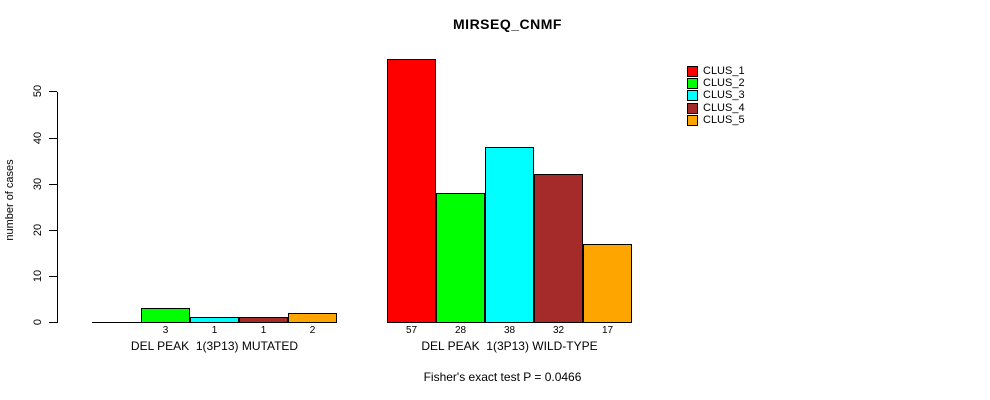 The width and height of the screenshot is (990, 400). I want to click on legend: CLUS_1 CLUS_2 CLUS_3 CLUS_4 CLUS_5, so click(716, 96).